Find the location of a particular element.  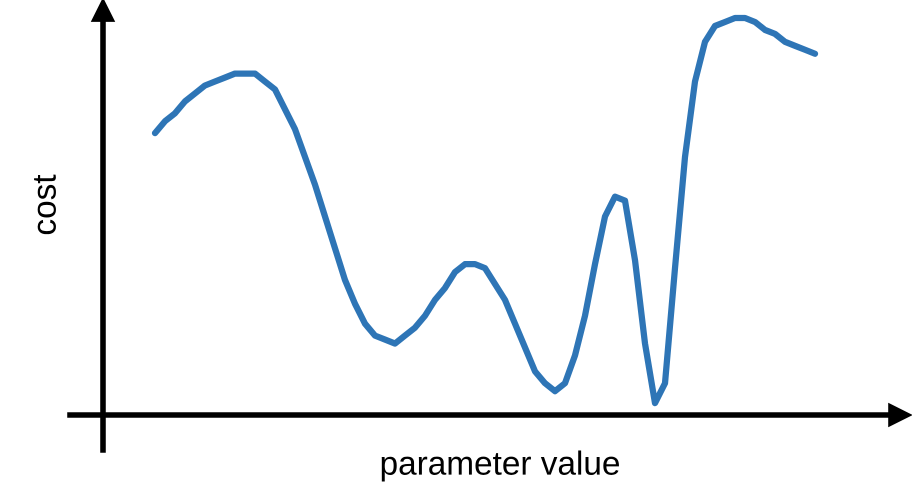

y-axis-title: cost is located at coordinates (45, 204).